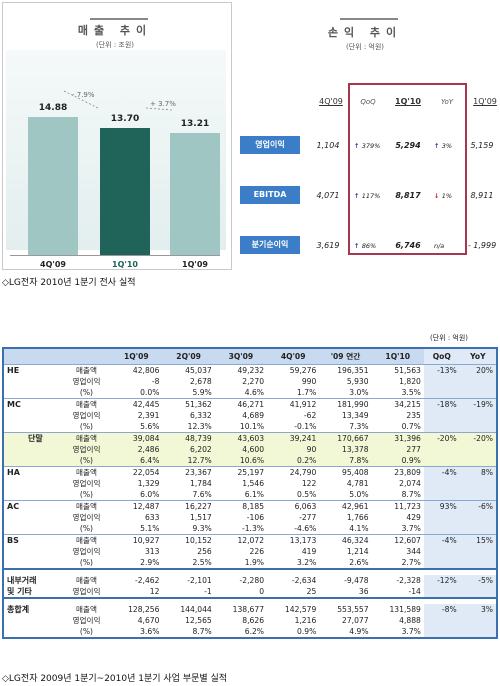  What do you see at coordinates (359, 632) in the screenshot?
I see `table-cell: 4.9%` at bounding box center [359, 632].